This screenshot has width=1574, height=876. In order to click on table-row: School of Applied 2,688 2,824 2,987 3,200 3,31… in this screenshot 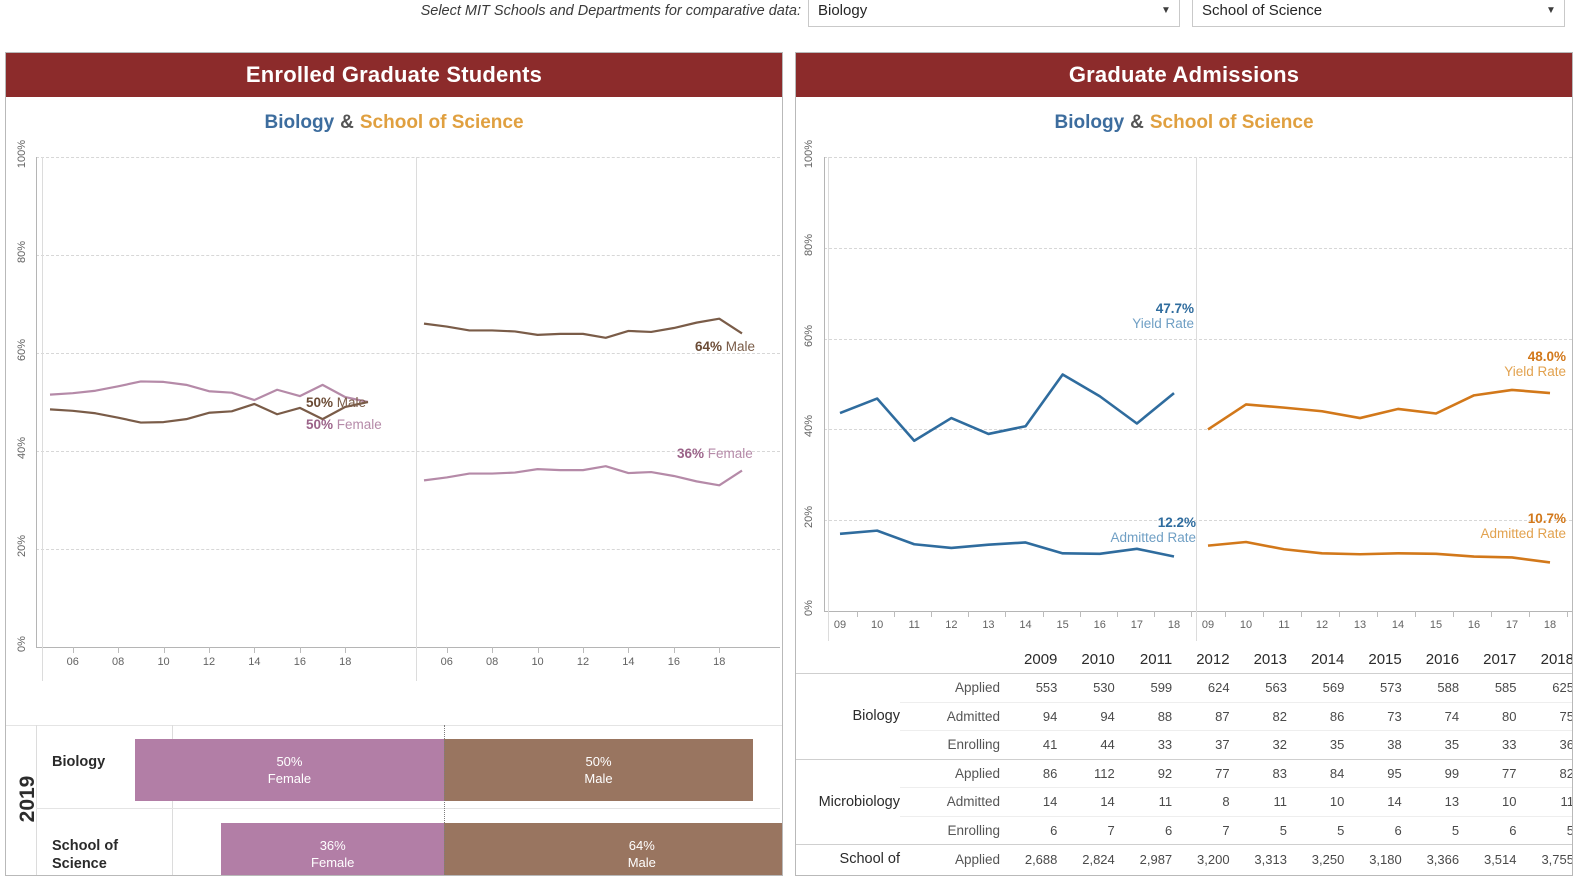, I will do `click(1184, 858)`.